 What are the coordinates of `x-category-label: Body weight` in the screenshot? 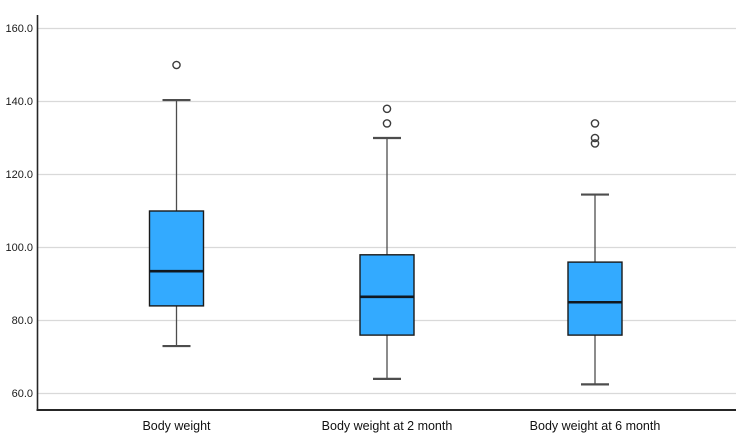 It's located at (176, 426).